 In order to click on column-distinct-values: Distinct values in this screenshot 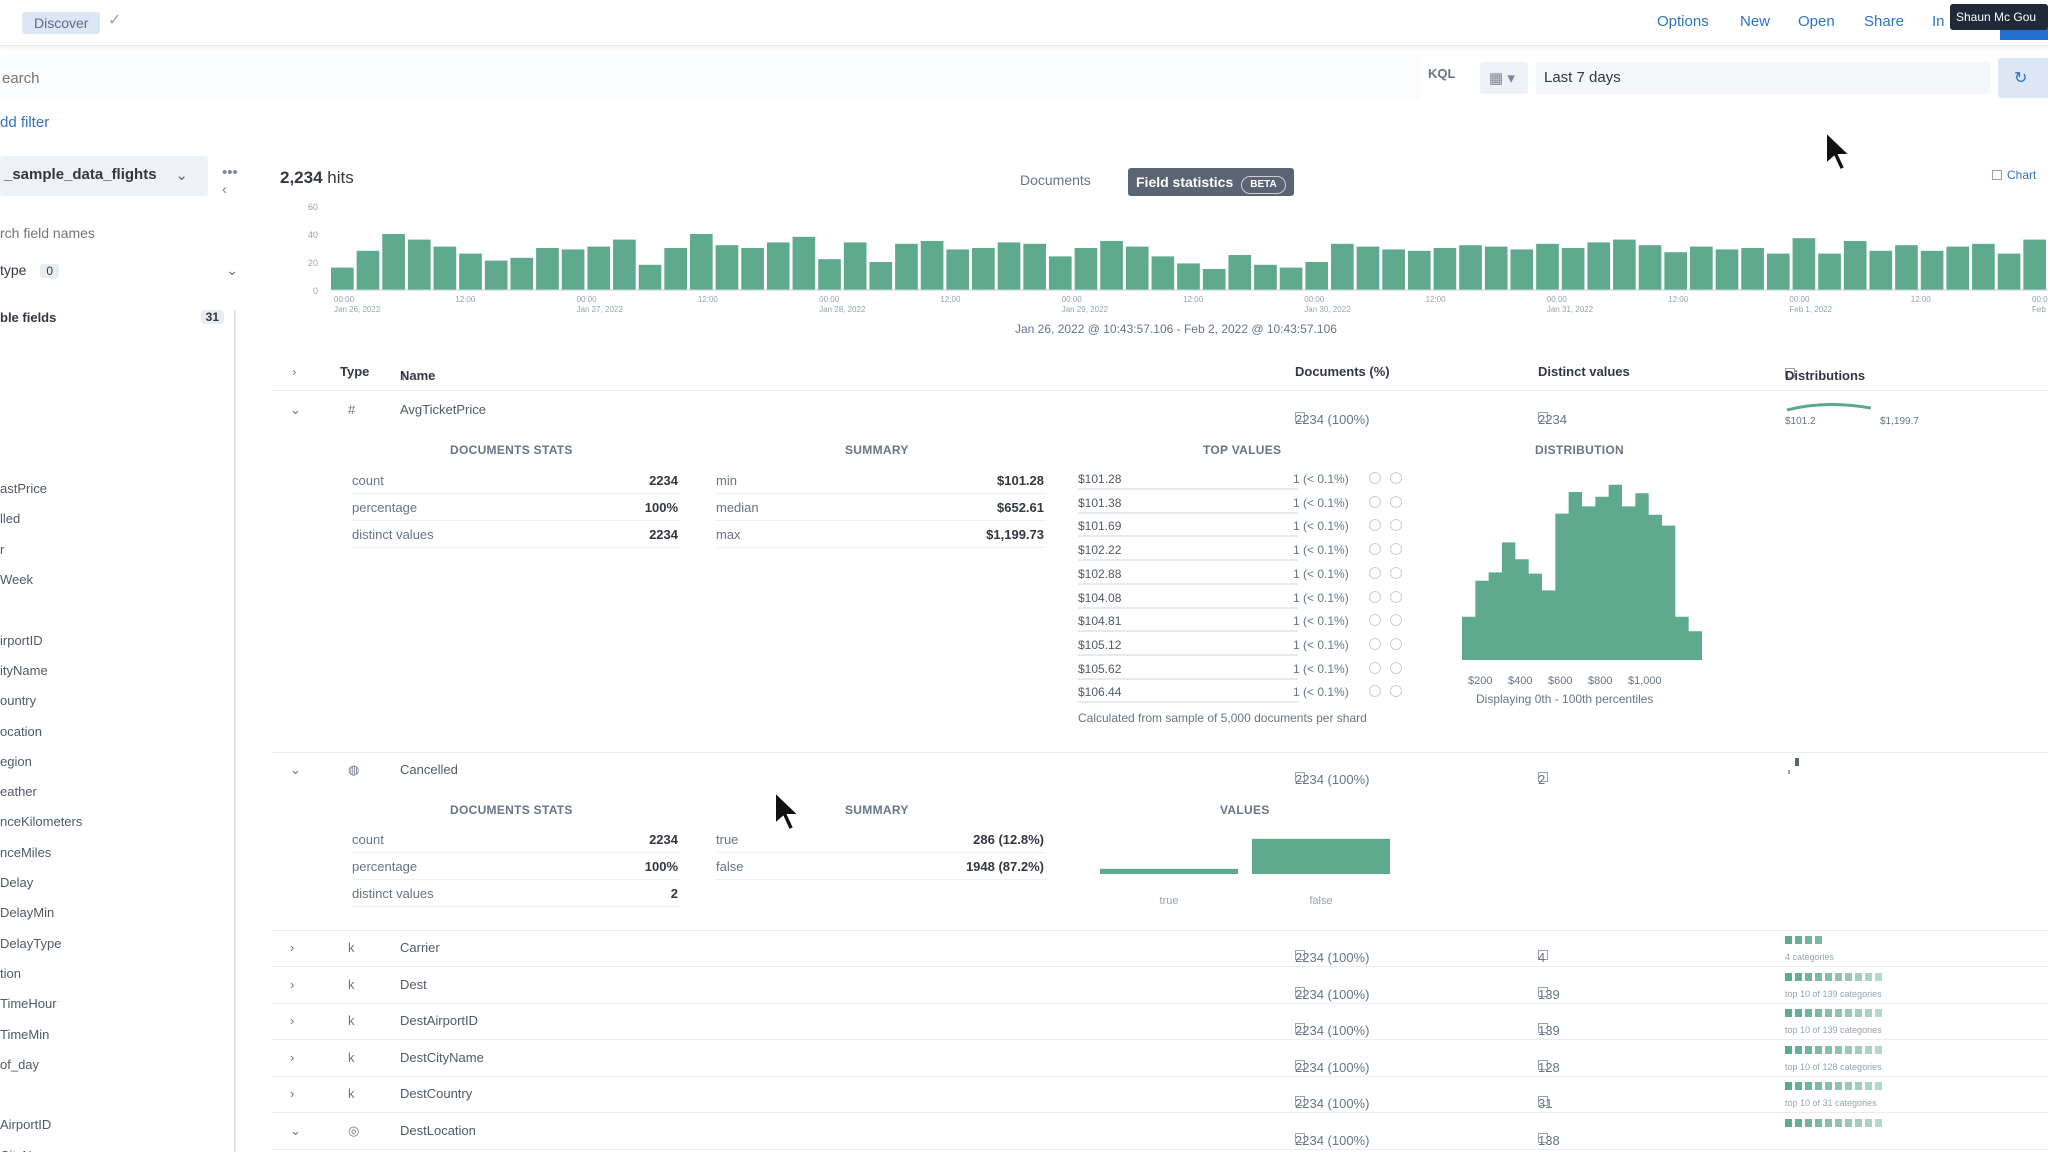, I will do `click(1584, 371)`.